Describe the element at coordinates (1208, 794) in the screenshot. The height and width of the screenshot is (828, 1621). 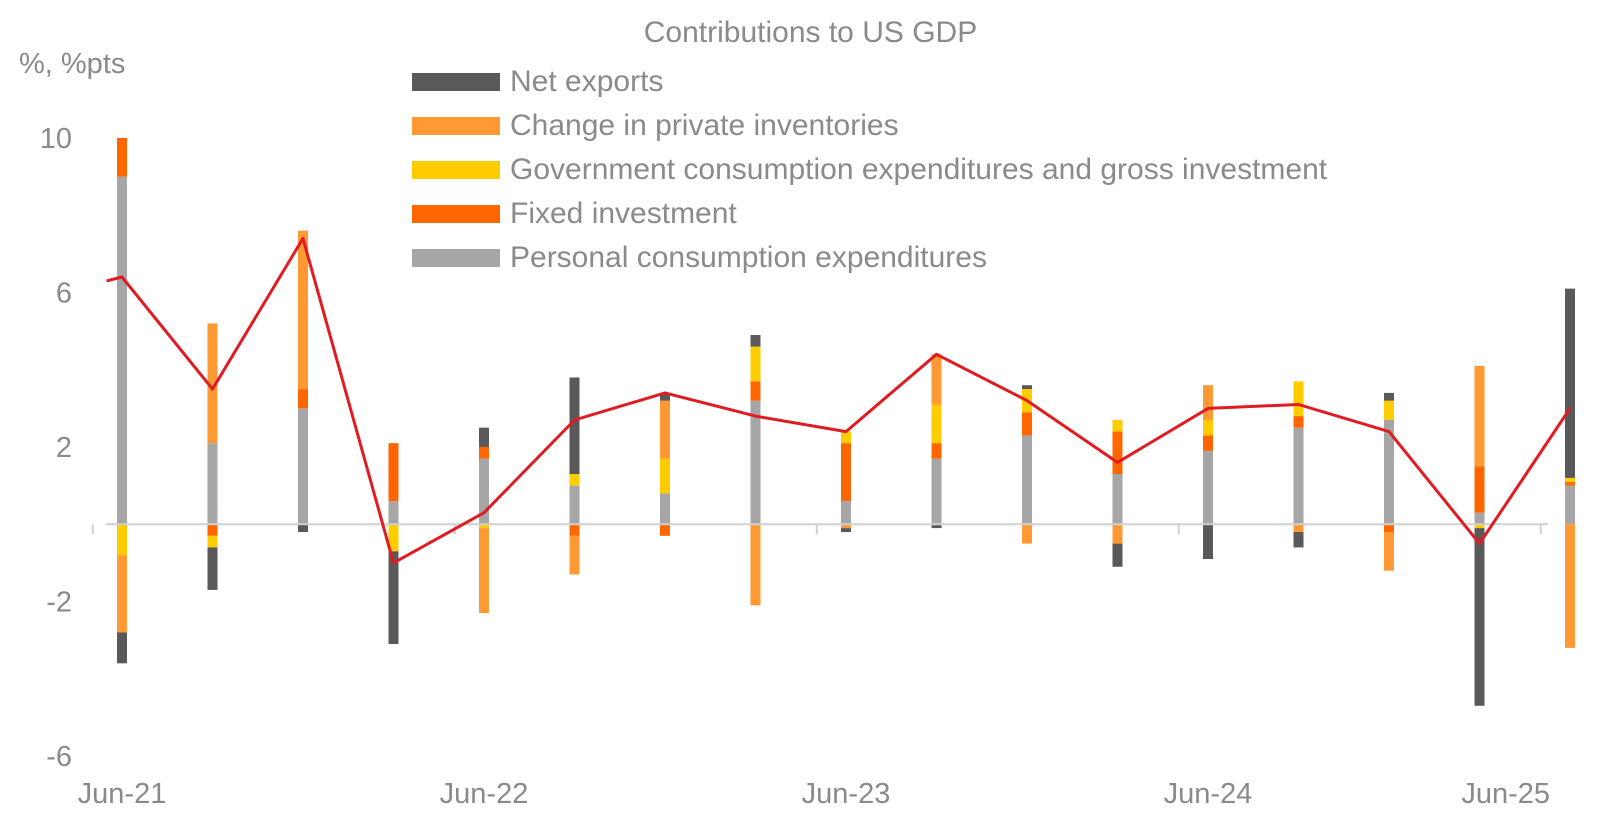
I see `x-tick-label: Jun-24` at that location.